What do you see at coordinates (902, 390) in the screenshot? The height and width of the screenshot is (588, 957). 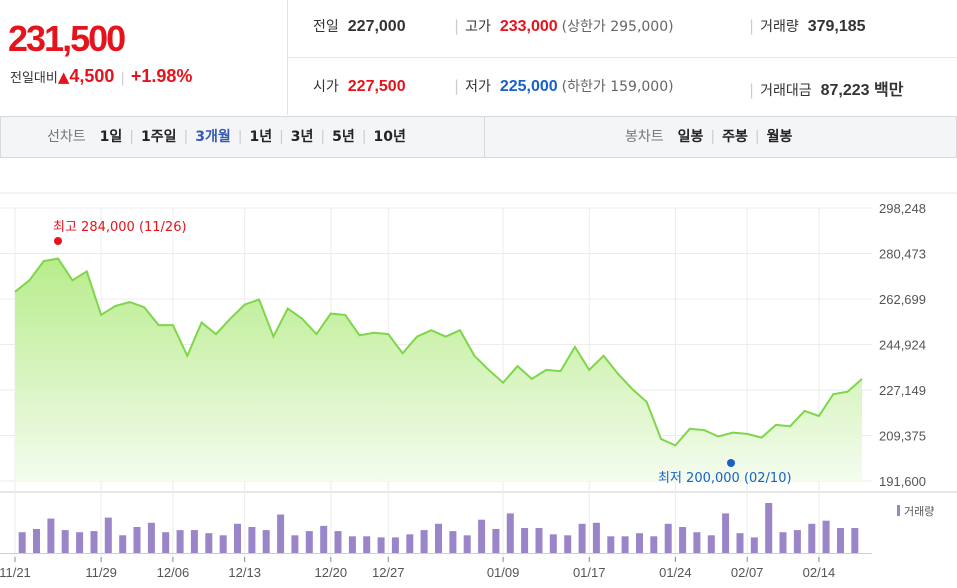 I see `y-tick-label: 227,149` at bounding box center [902, 390].